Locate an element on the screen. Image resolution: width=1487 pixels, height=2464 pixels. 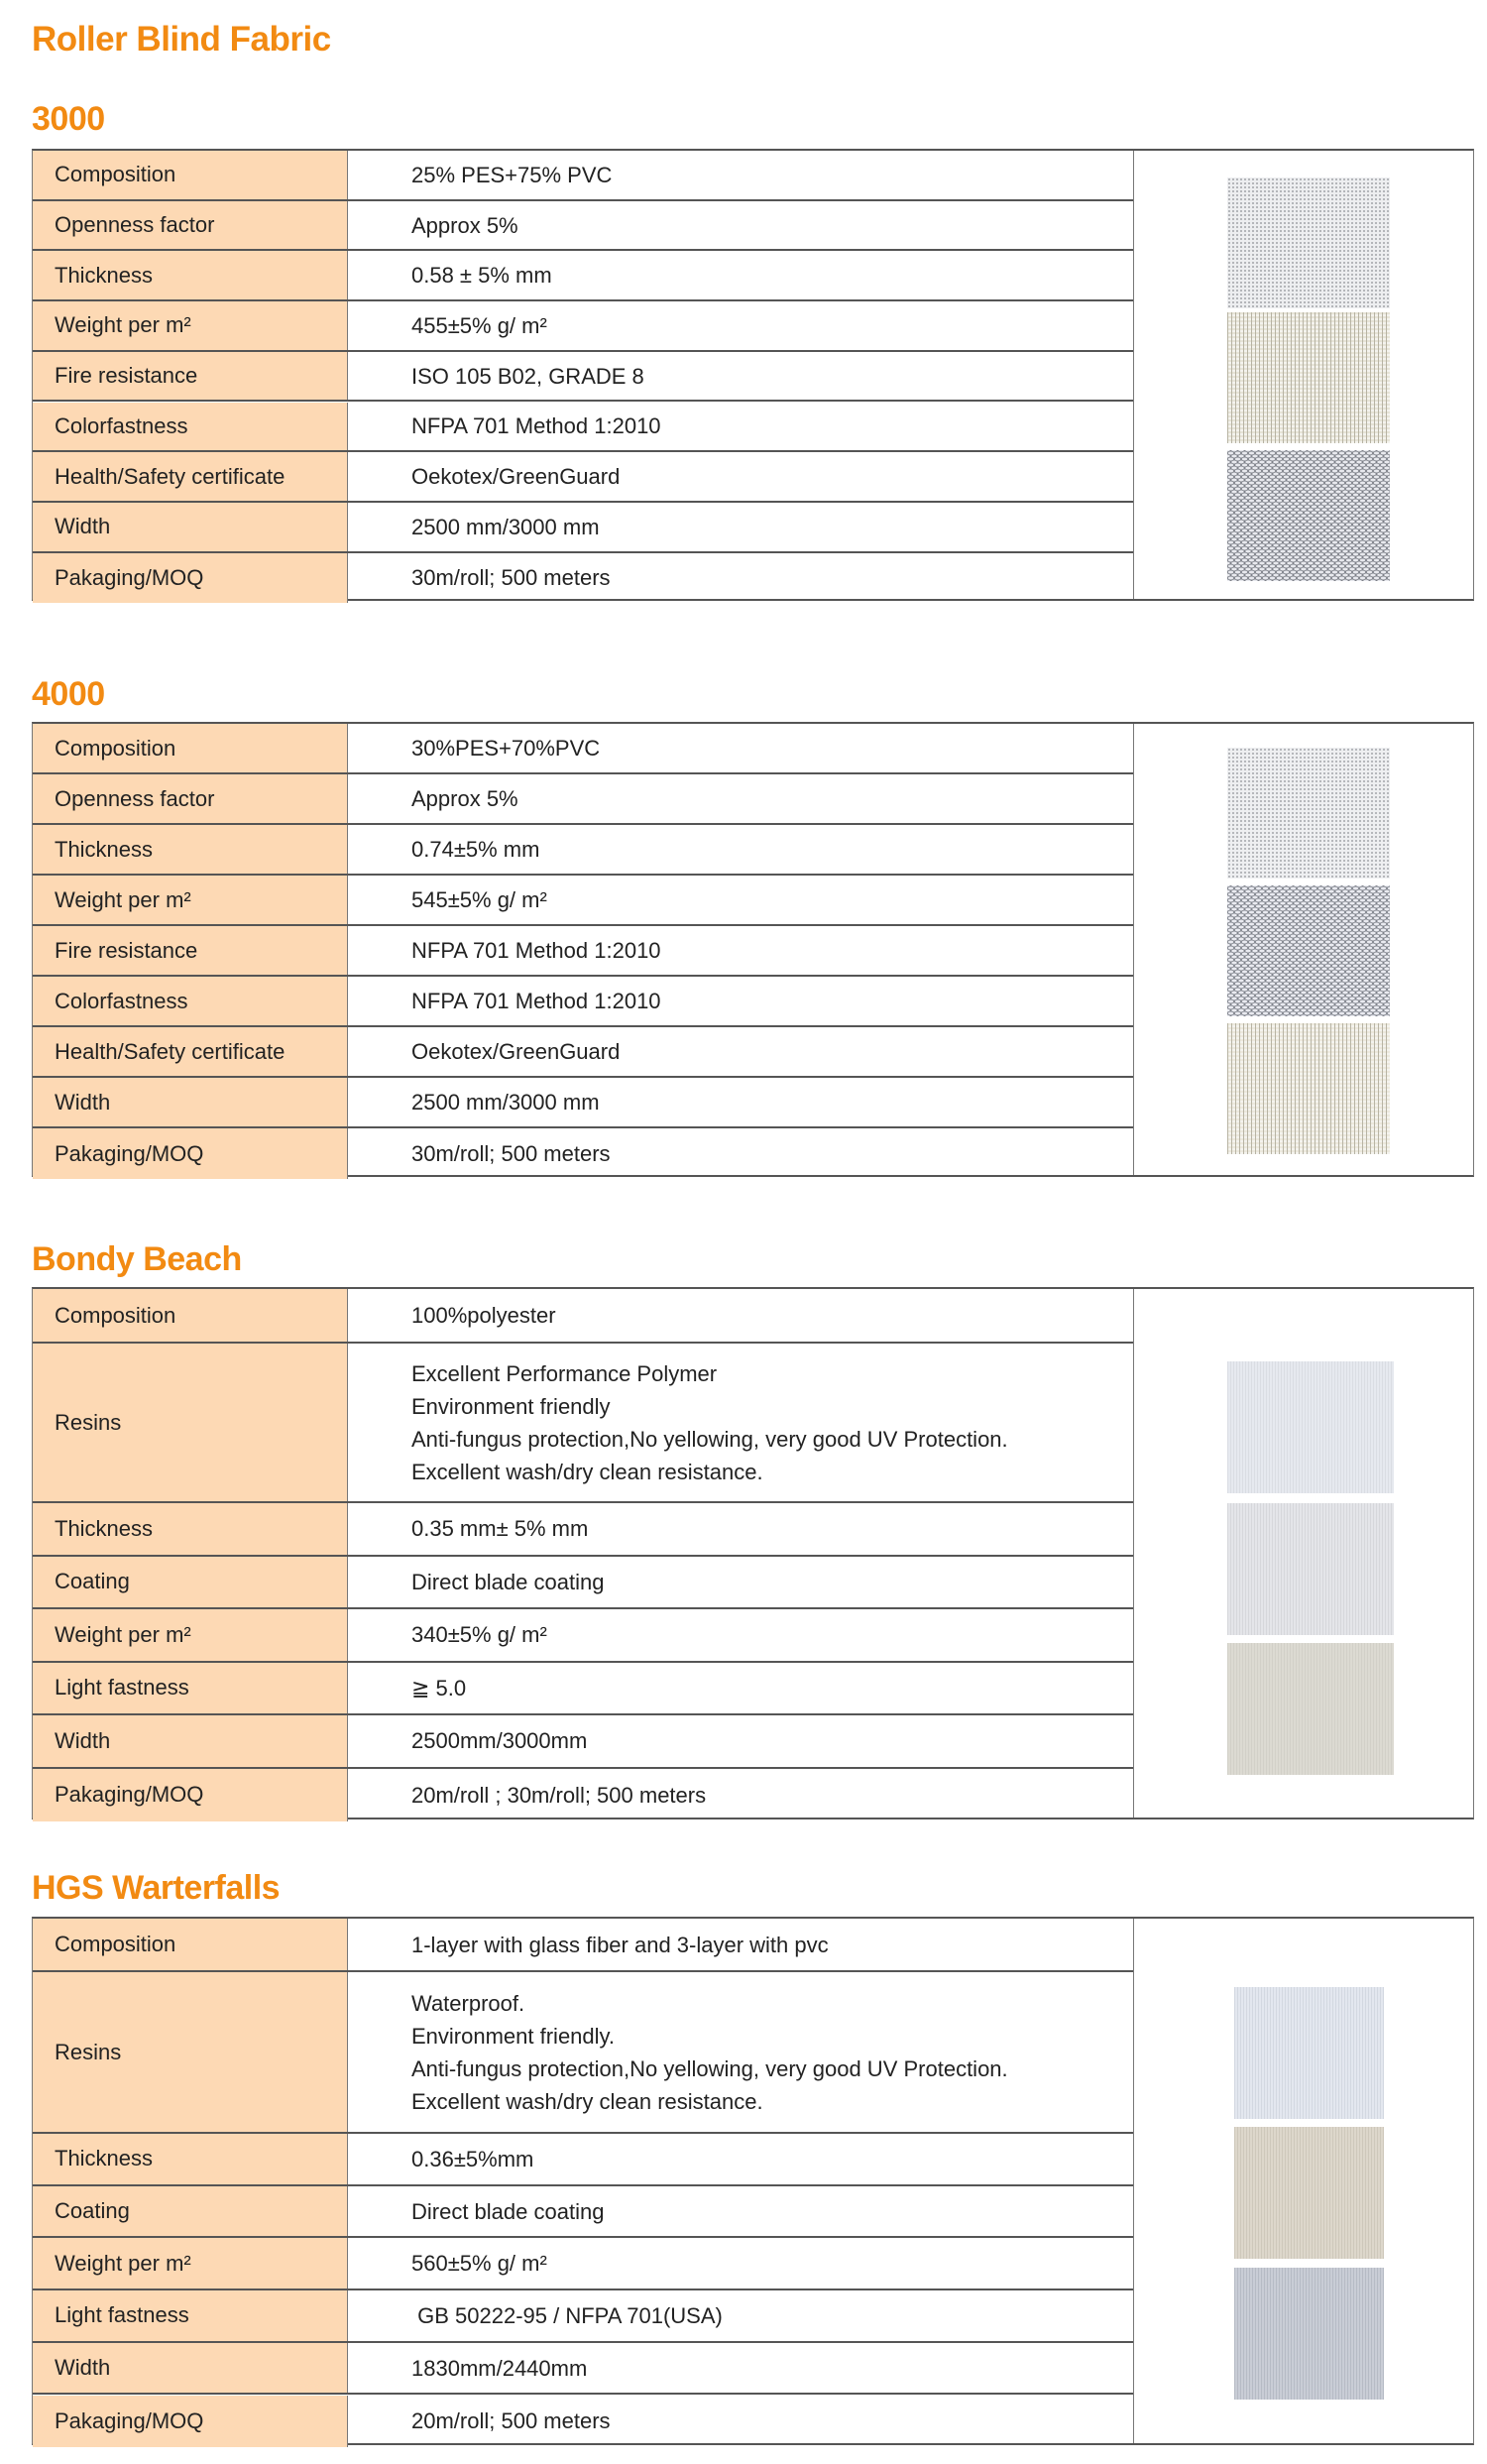
spec-value-line: 100%polyester is located at coordinates (483, 1315).